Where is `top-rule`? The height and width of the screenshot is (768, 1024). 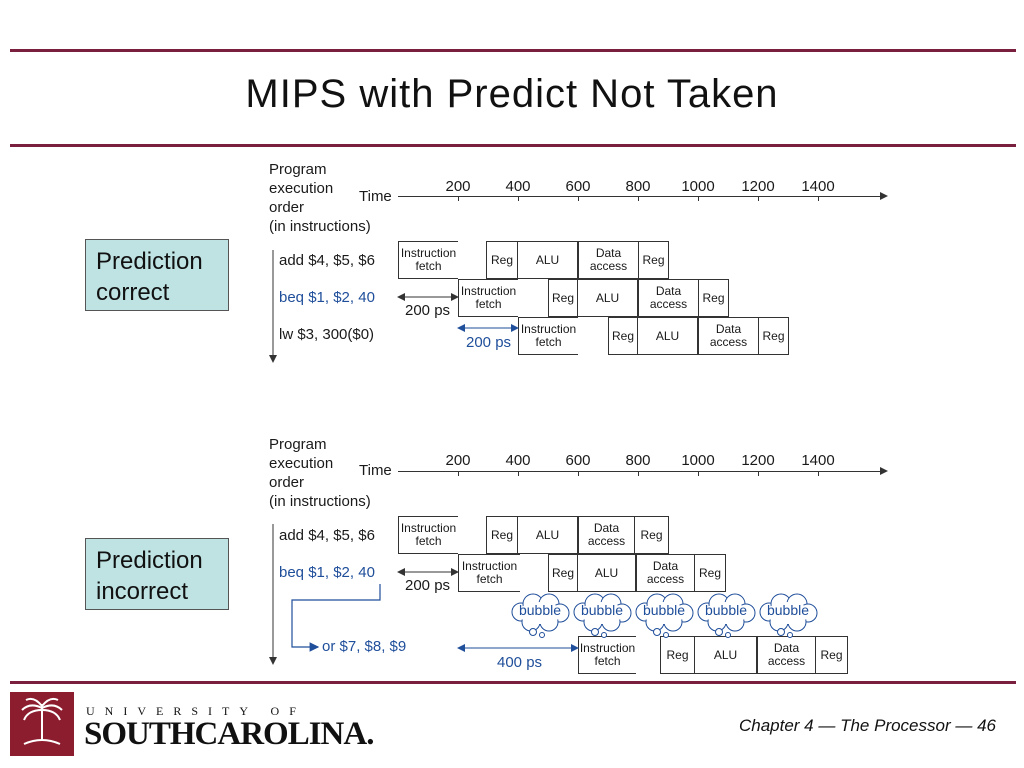
top-rule is located at coordinates (513, 50).